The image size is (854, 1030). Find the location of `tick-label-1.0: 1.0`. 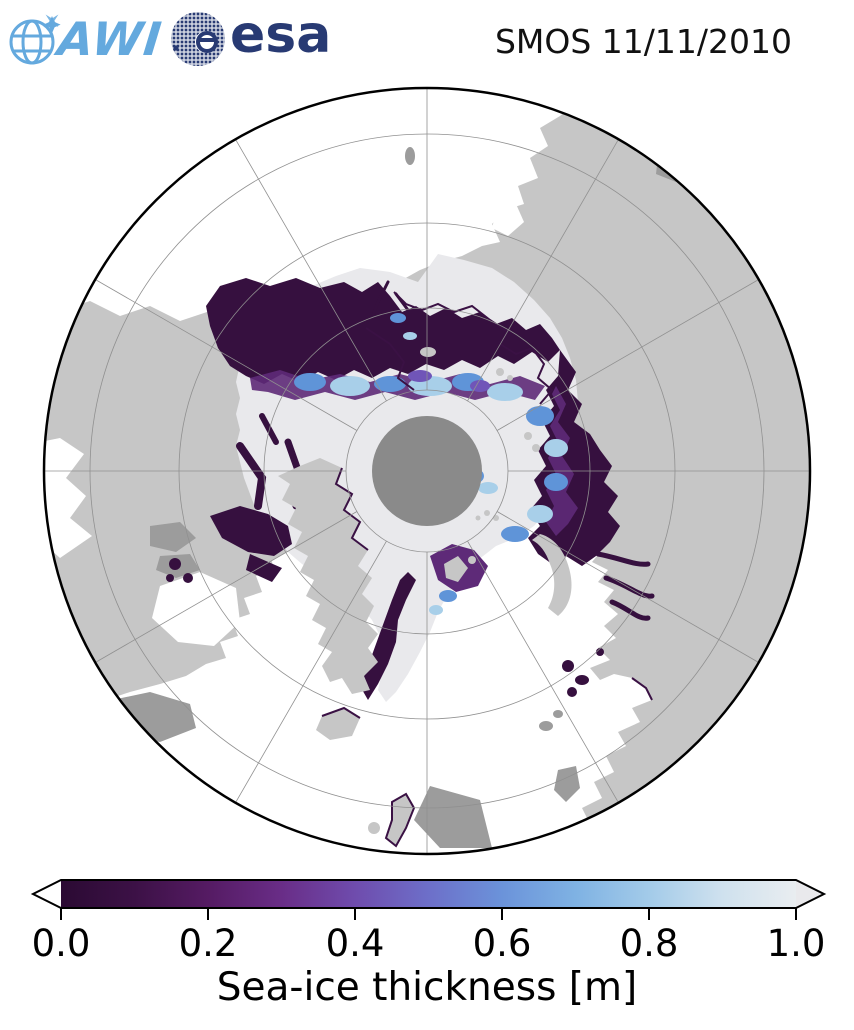

tick-label-1.0: 1.0 is located at coordinates (796, 943).